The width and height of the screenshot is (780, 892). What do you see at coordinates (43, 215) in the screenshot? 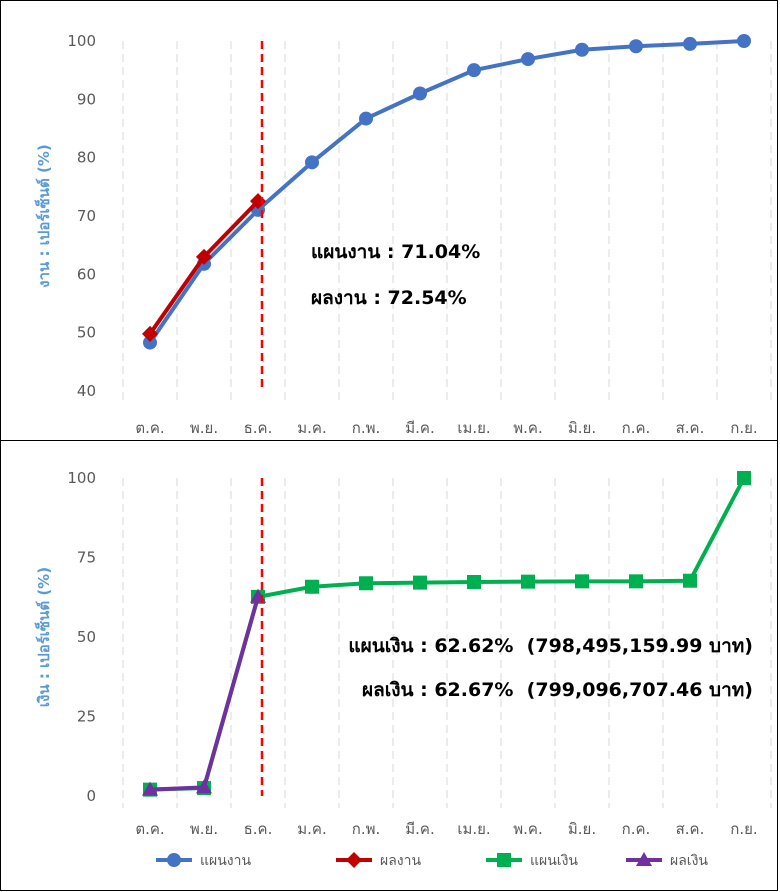
I see `y-axis-label: งาน : เปอร์เซ็นต์ (%)` at bounding box center [43, 215].